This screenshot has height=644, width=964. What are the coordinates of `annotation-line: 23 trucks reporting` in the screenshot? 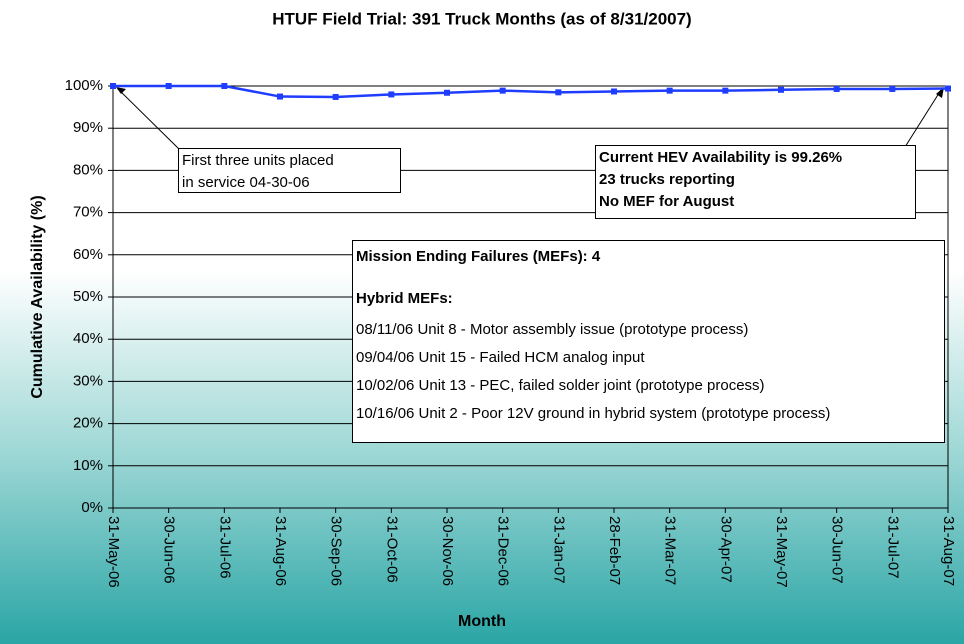 It's located at (667, 179).